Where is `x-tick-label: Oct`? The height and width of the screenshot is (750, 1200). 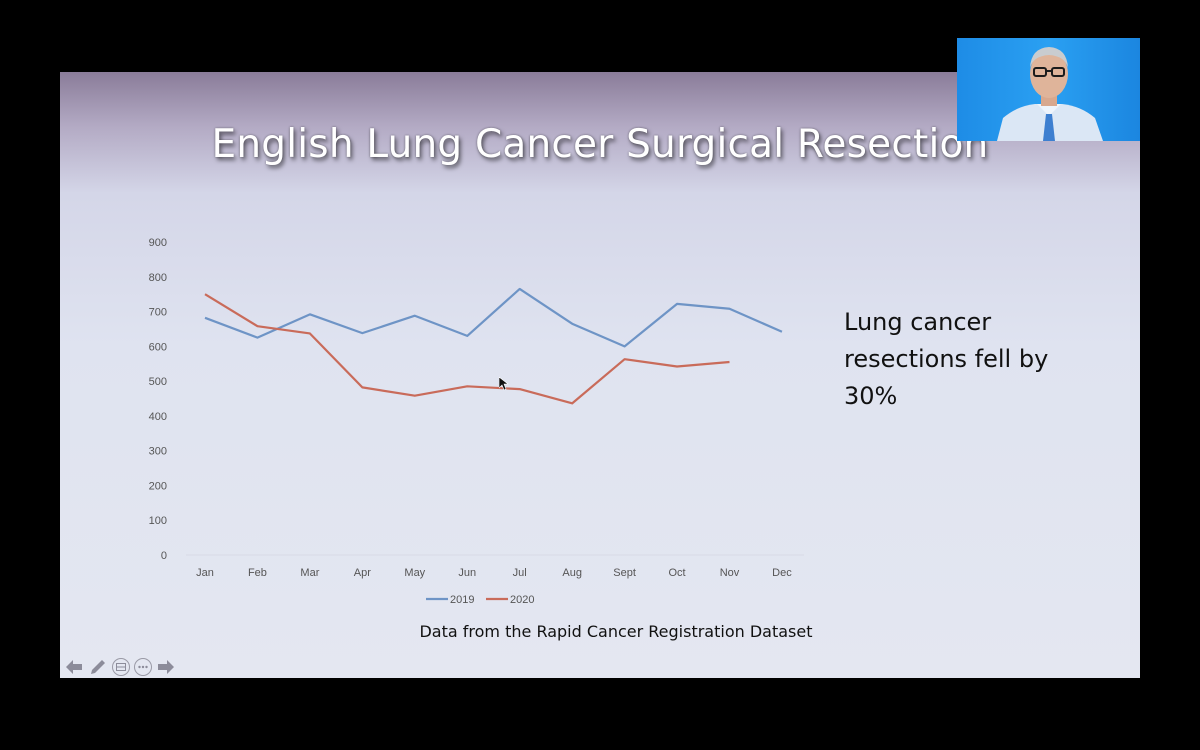 x-tick-label: Oct is located at coordinates (676, 573).